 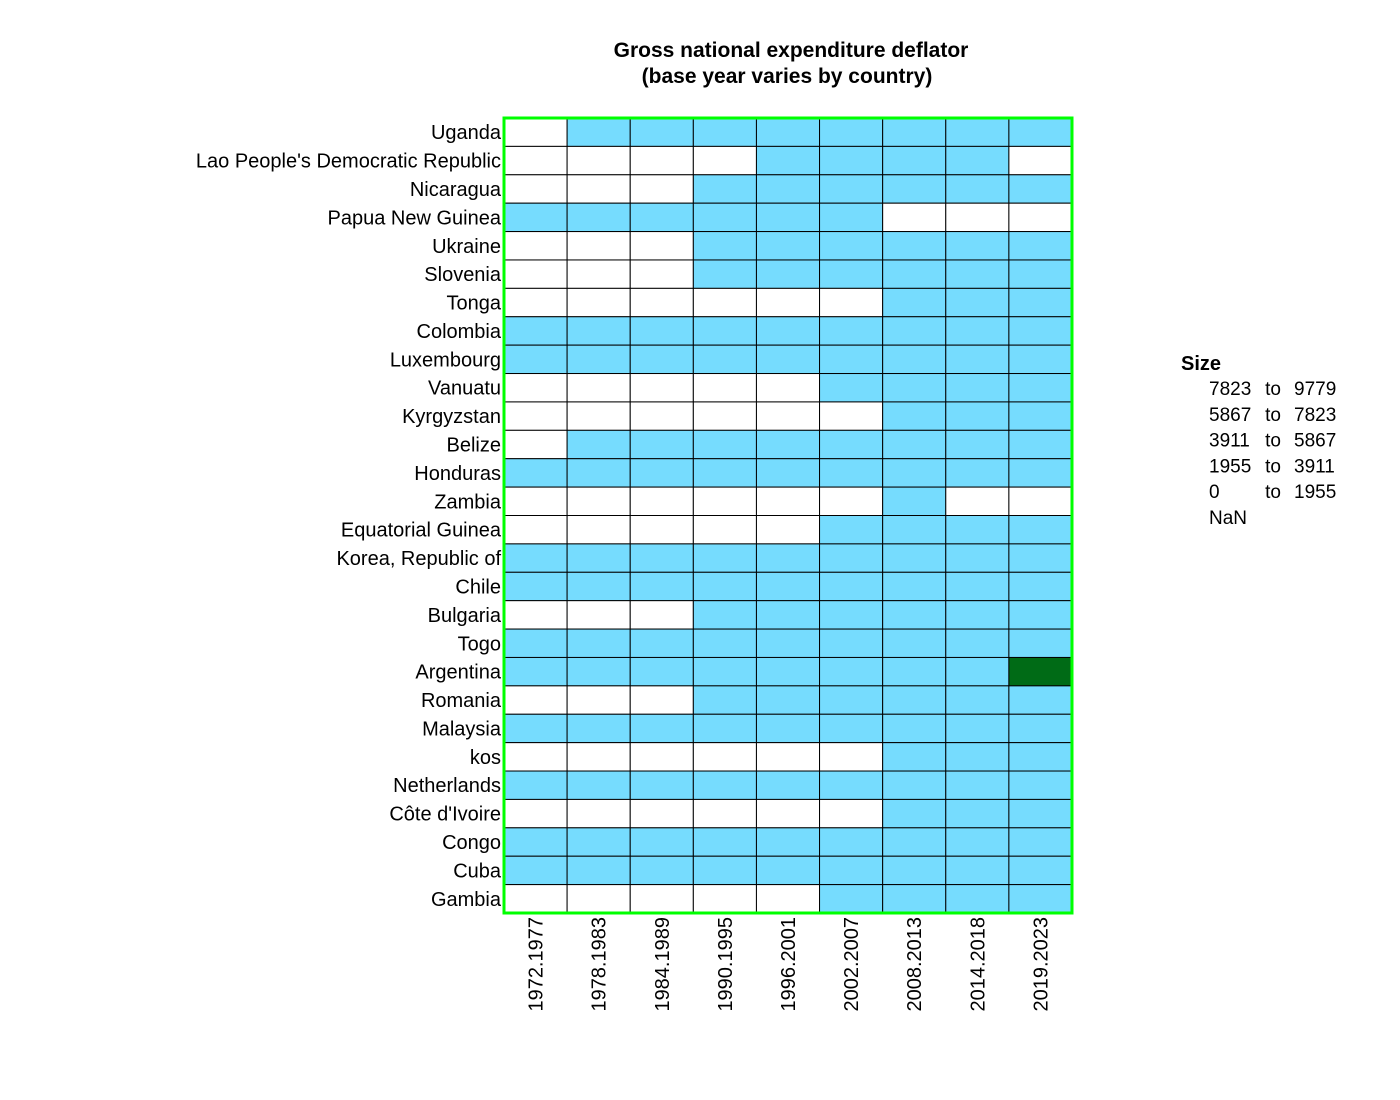 What do you see at coordinates (465, 616) in the screenshot?
I see `row-label: Bulgaria` at bounding box center [465, 616].